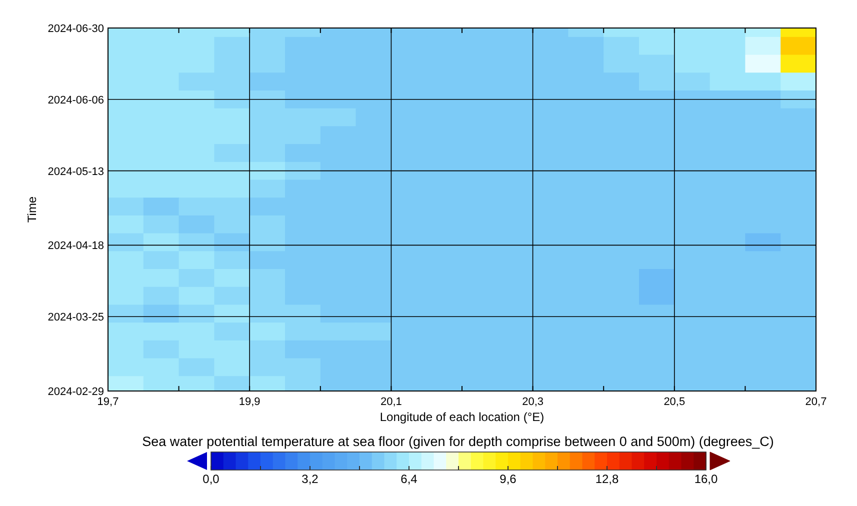 Image resolution: width=857 pixels, height=506 pixels. I want to click on y-tick-label: 2024-04-18, so click(76, 246).